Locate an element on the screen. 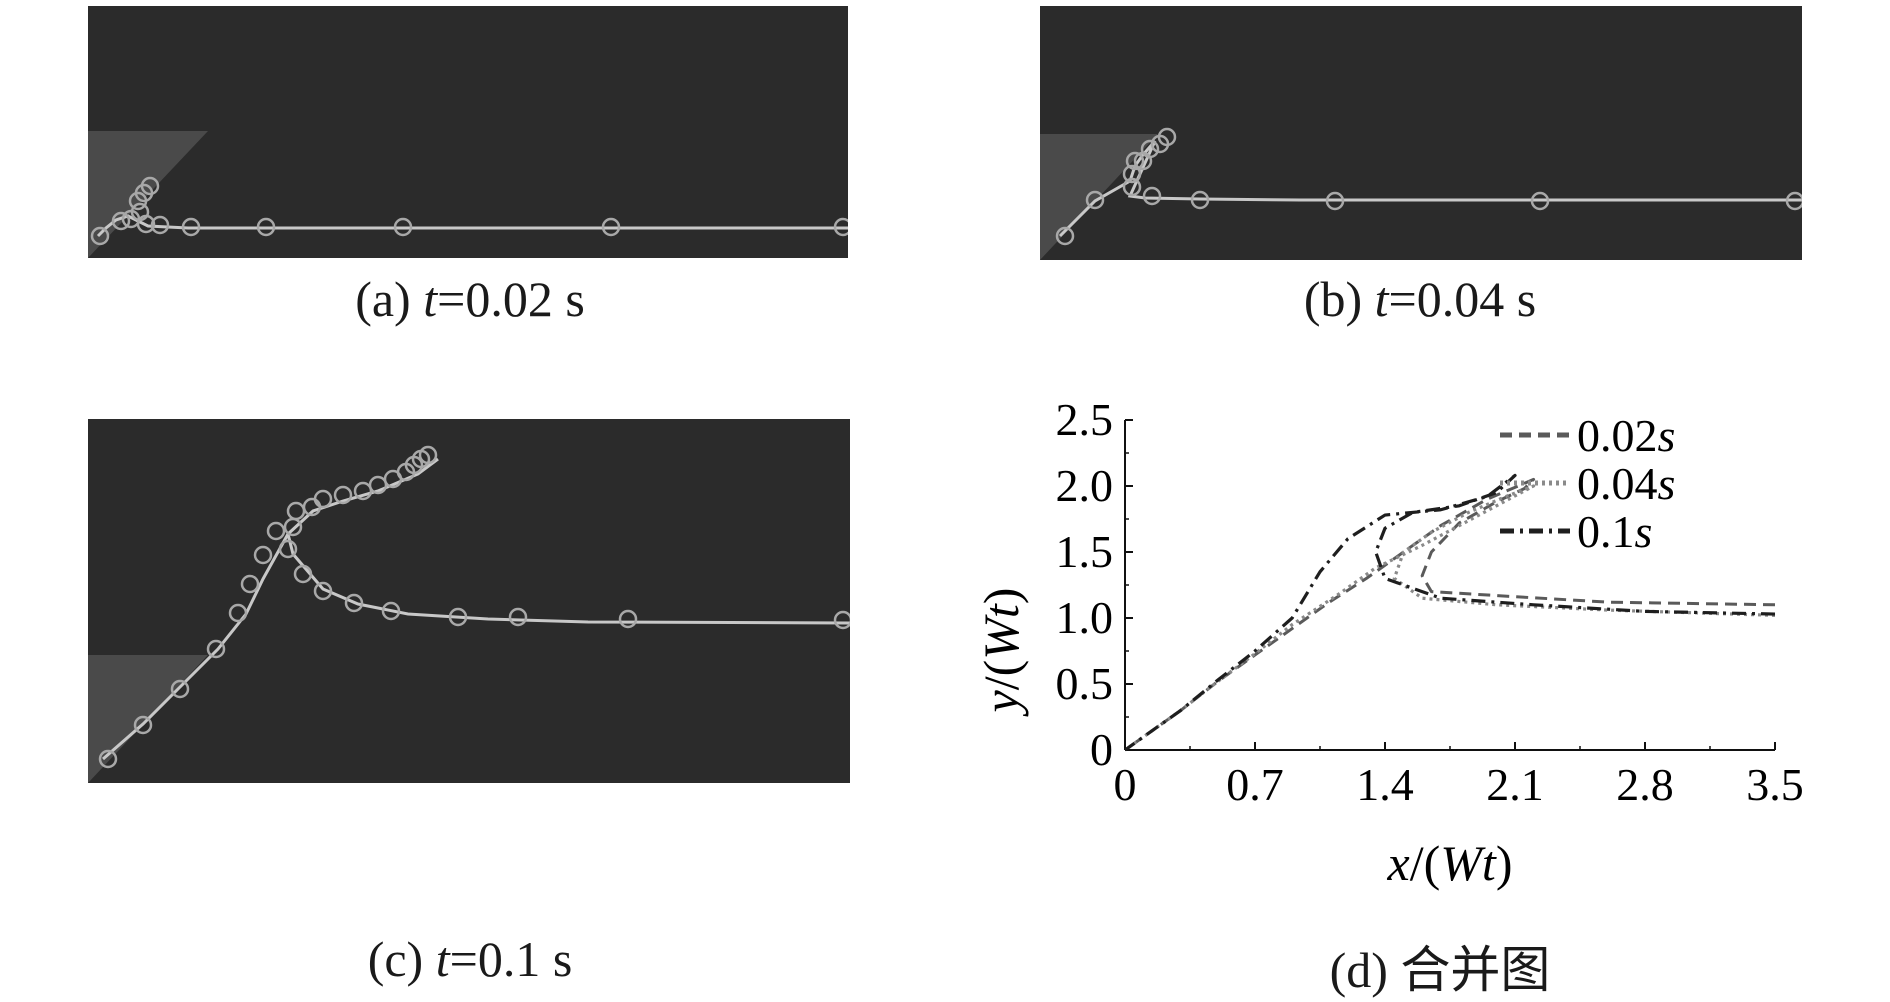 The width and height of the screenshot is (1890, 1002). y-axis-var: y is located at coordinates (1001, 703).